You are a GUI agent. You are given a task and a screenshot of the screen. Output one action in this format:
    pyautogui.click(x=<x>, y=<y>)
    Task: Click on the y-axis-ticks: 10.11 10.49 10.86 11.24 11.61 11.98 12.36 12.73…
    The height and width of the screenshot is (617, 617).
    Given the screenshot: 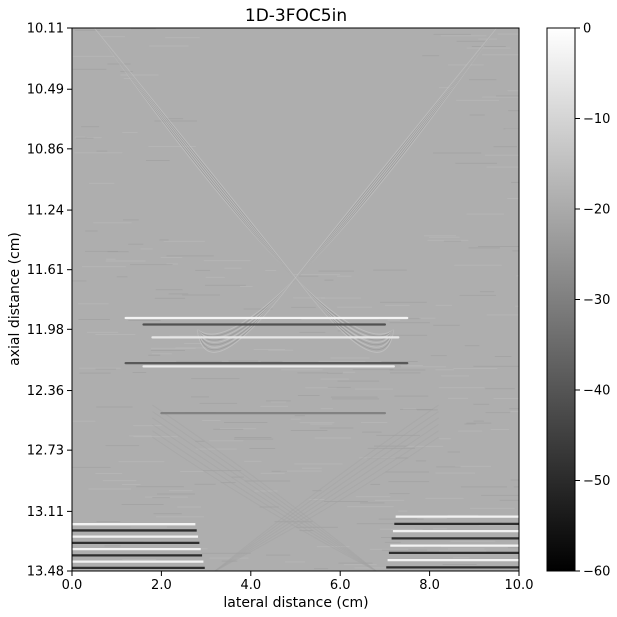 What is the action you would take?
    pyautogui.click(x=49, y=301)
    